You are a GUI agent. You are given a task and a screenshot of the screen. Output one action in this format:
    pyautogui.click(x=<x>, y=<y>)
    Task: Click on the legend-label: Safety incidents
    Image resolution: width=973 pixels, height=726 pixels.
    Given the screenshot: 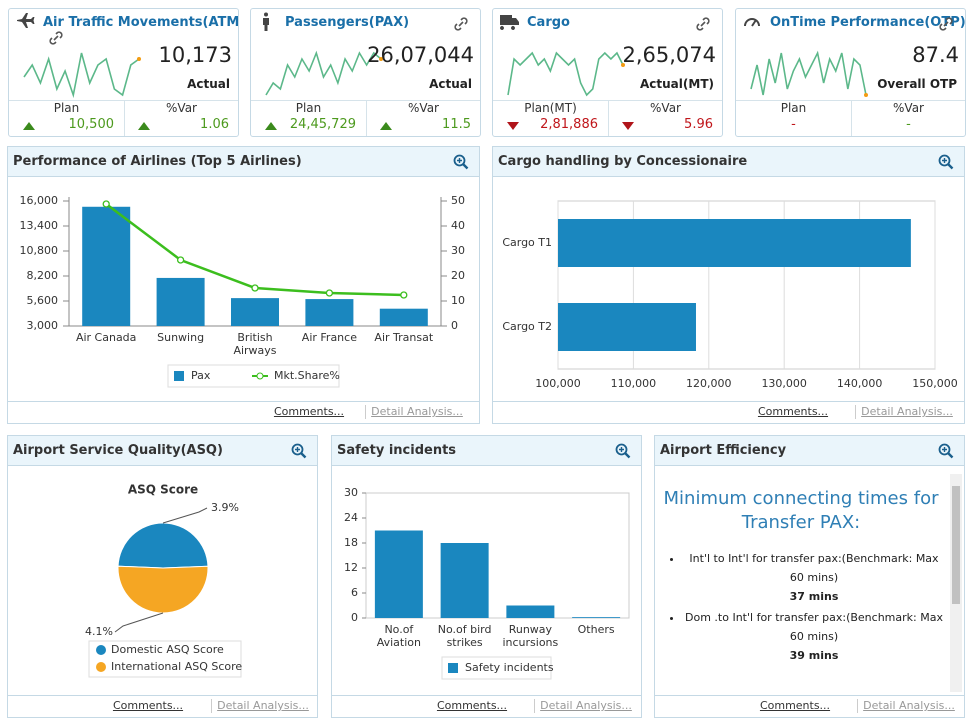 What is the action you would take?
    pyautogui.click(x=509, y=667)
    